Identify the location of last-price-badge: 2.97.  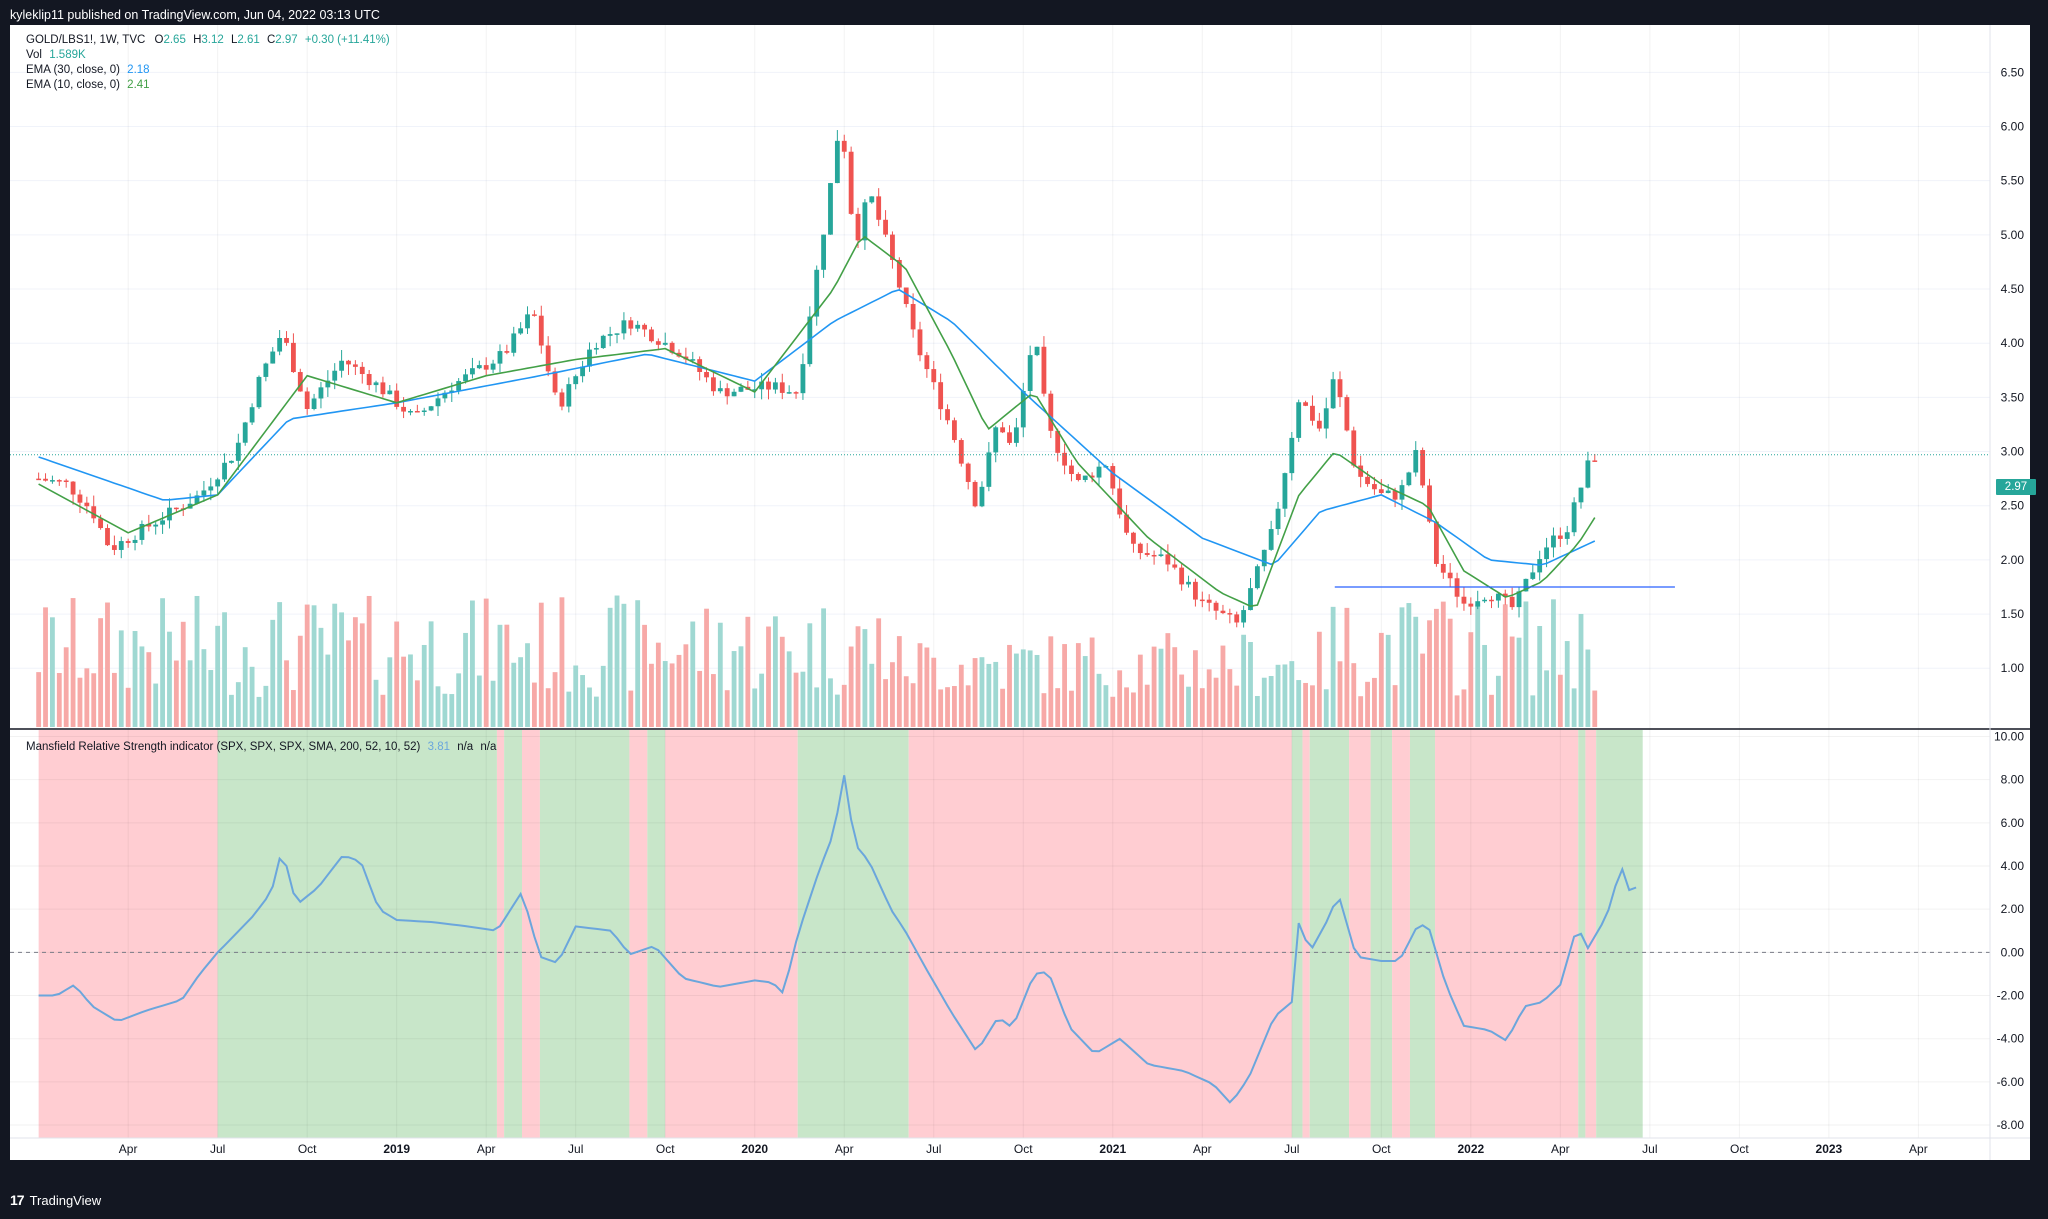
(2016, 487).